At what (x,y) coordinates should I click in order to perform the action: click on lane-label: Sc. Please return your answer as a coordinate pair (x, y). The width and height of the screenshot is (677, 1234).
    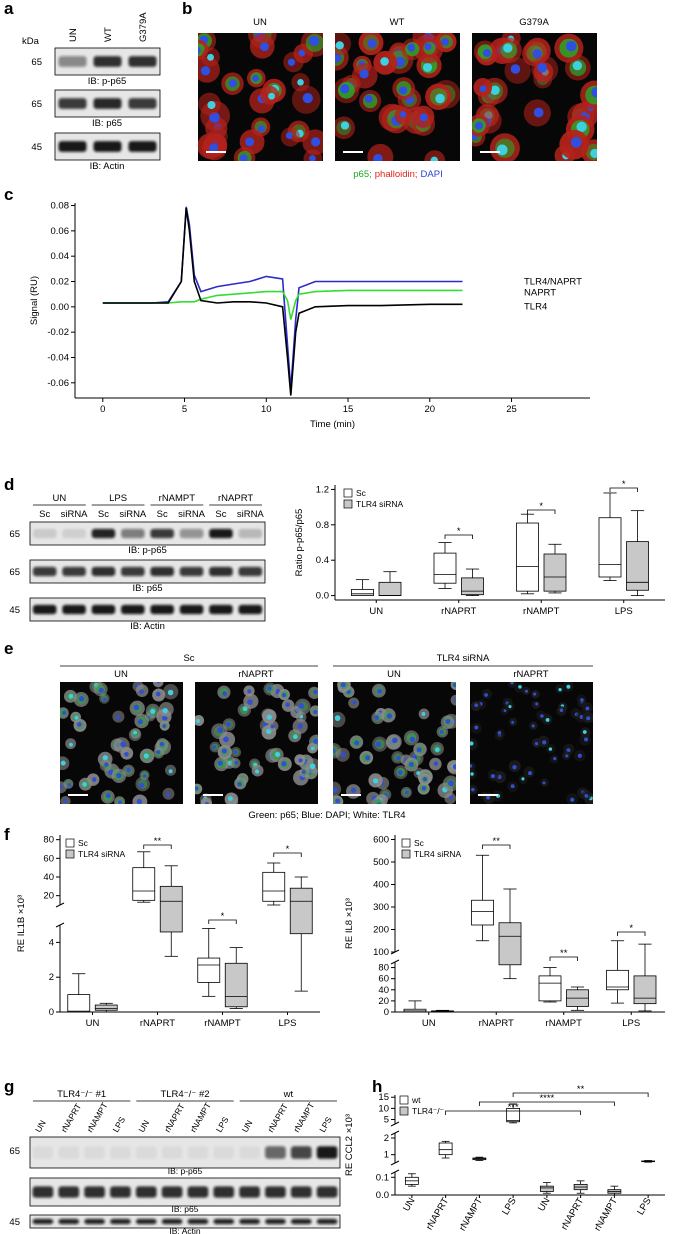
    Looking at the image, I should click on (162, 514).